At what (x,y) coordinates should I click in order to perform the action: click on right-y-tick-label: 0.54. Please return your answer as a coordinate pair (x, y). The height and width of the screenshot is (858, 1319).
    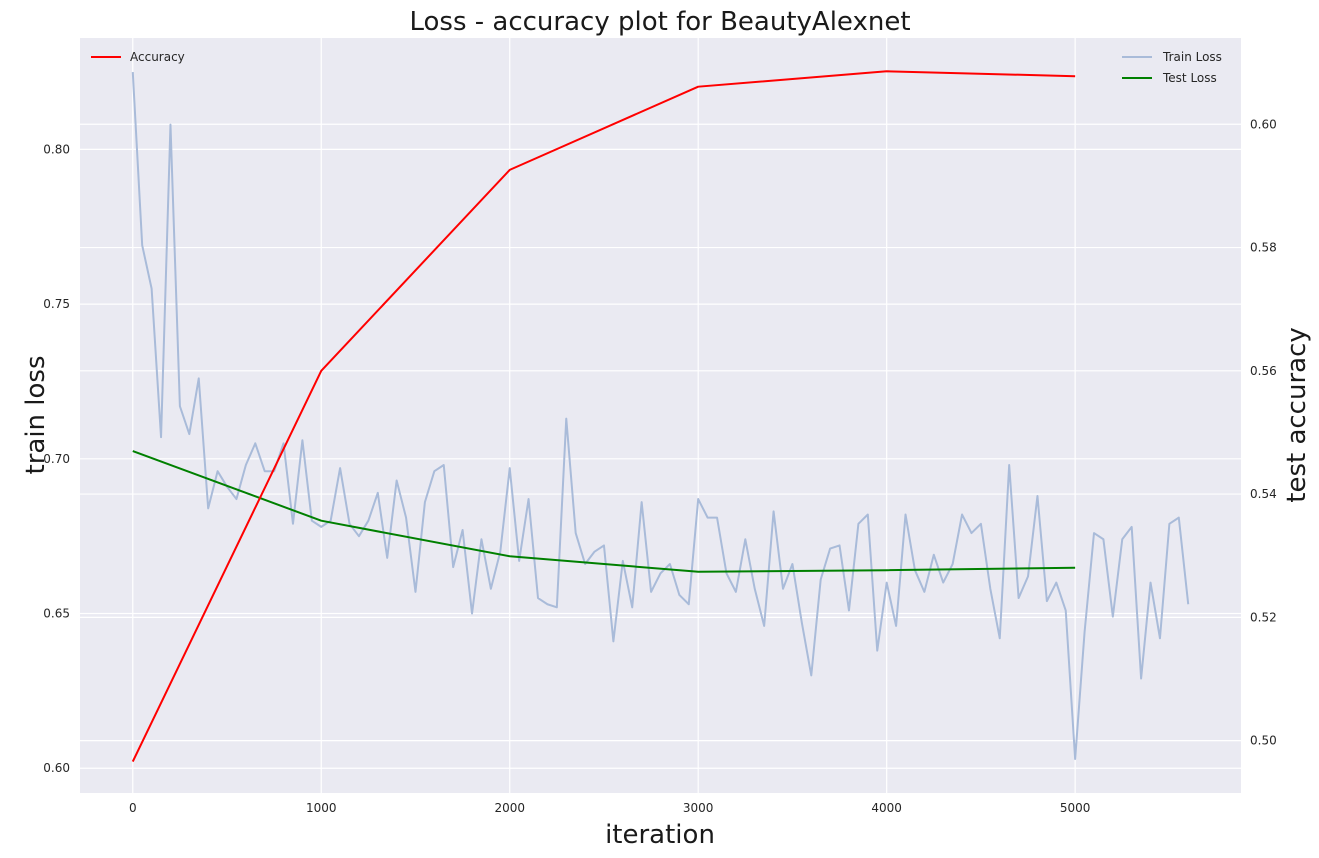
    Looking at the image, I should click on (1263, 494).